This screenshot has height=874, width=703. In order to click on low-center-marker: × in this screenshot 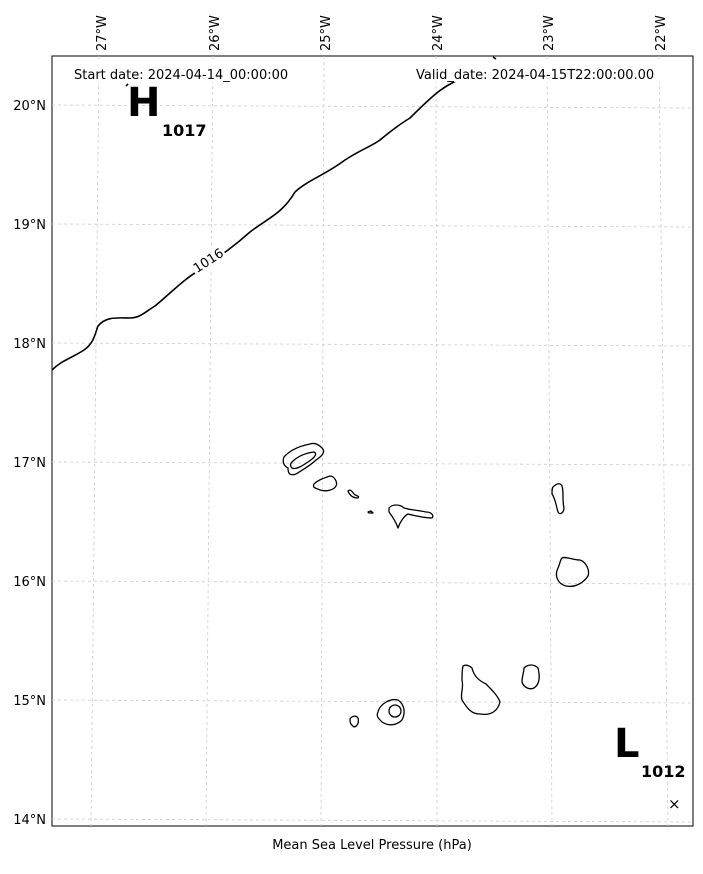, I will do `click(674, 804)`.